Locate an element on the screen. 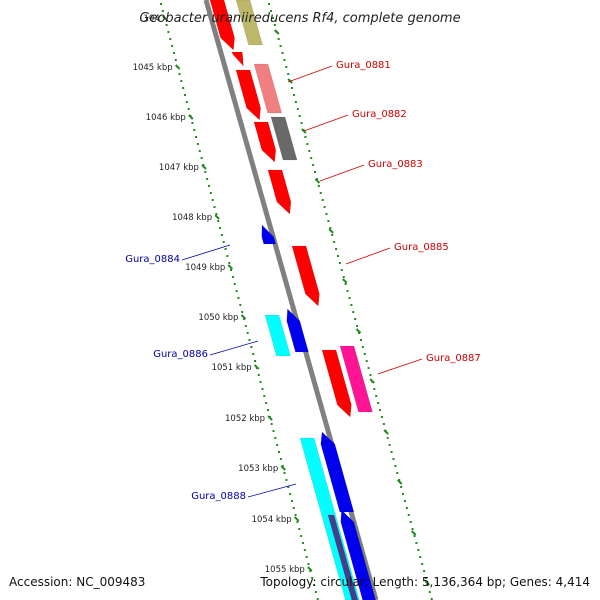  kbp-label: 1048 kbp is located at coordinates (192, 218).